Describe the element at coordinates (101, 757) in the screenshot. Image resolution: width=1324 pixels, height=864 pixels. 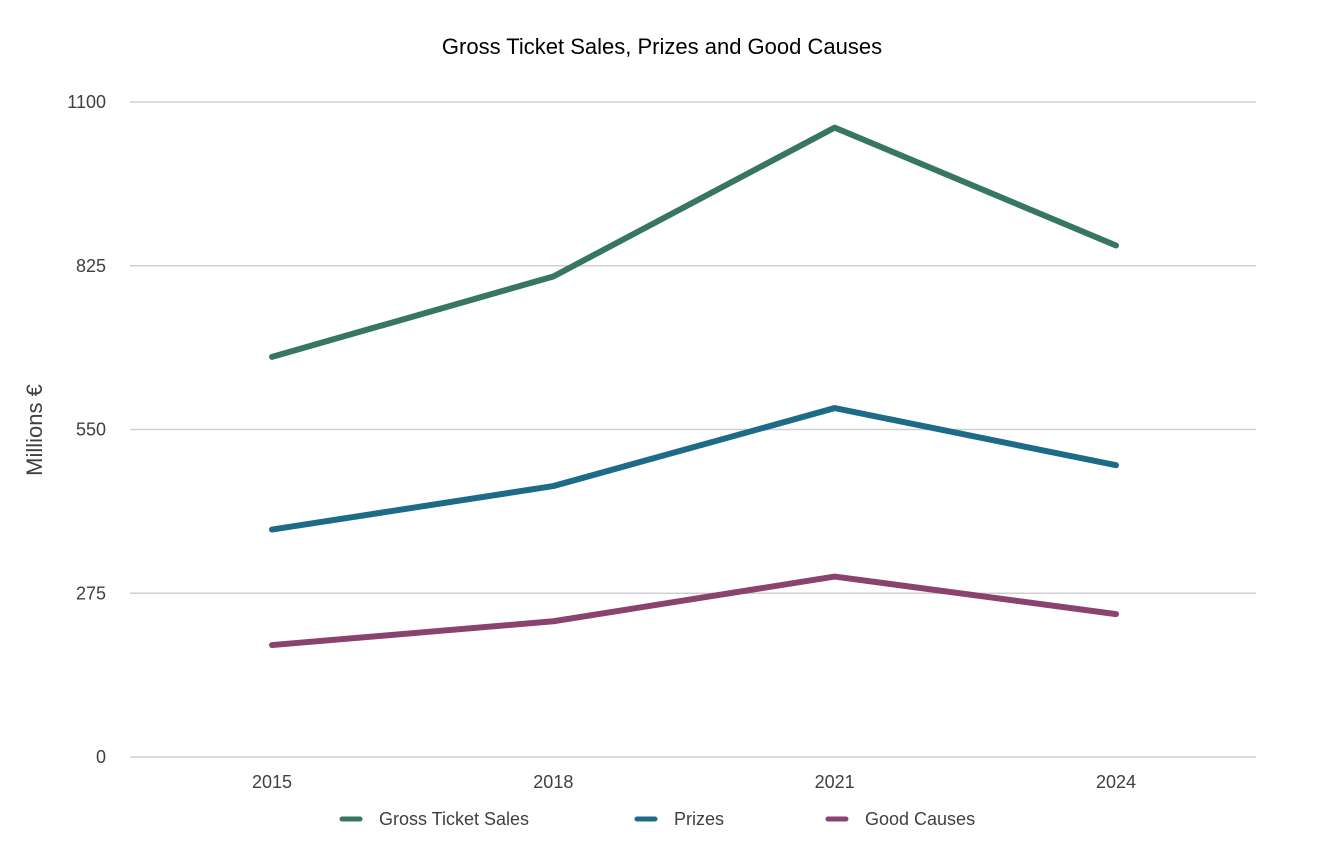
I see `y-tick-label: 0` at that location.